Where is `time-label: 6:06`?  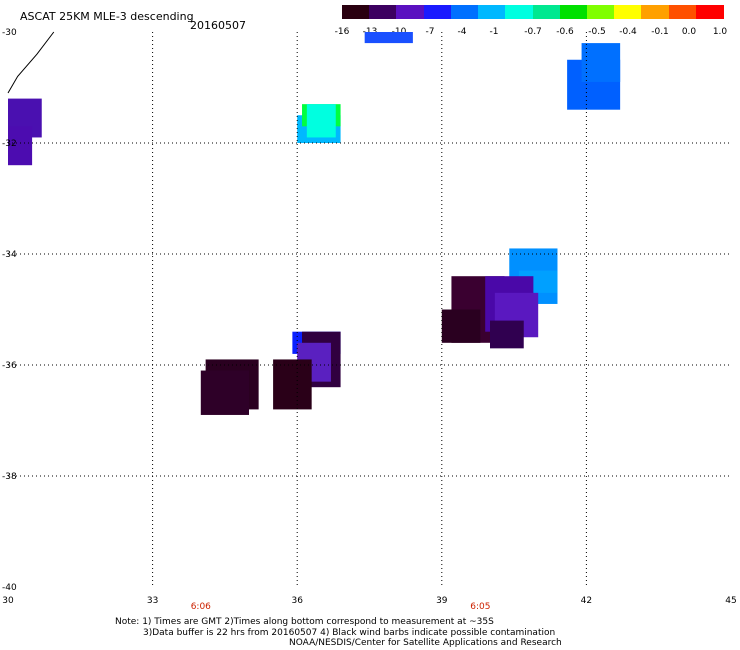 time-label: 6:06 is located at coordinates (201, 607).